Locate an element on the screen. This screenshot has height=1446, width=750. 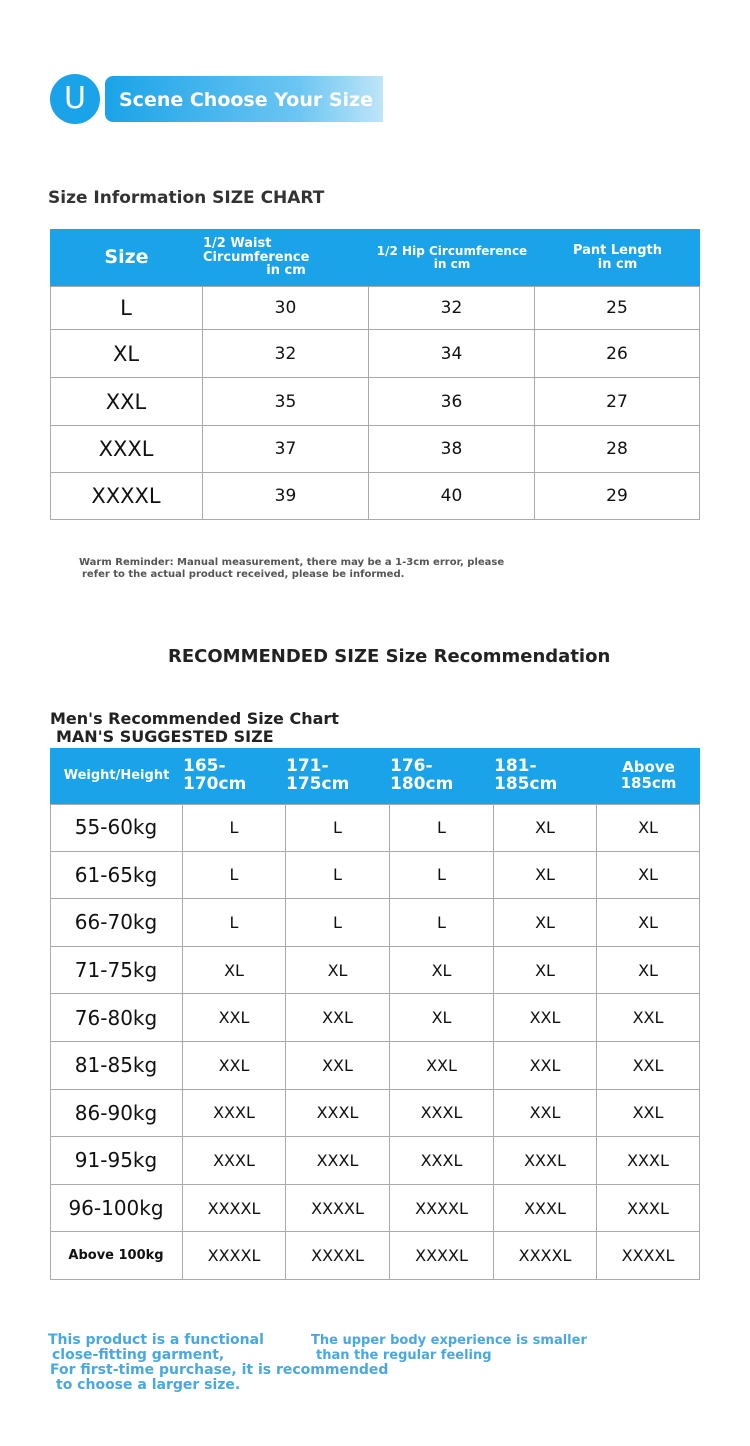
header-text: 171-175cm is located at coordinates (318, 775).